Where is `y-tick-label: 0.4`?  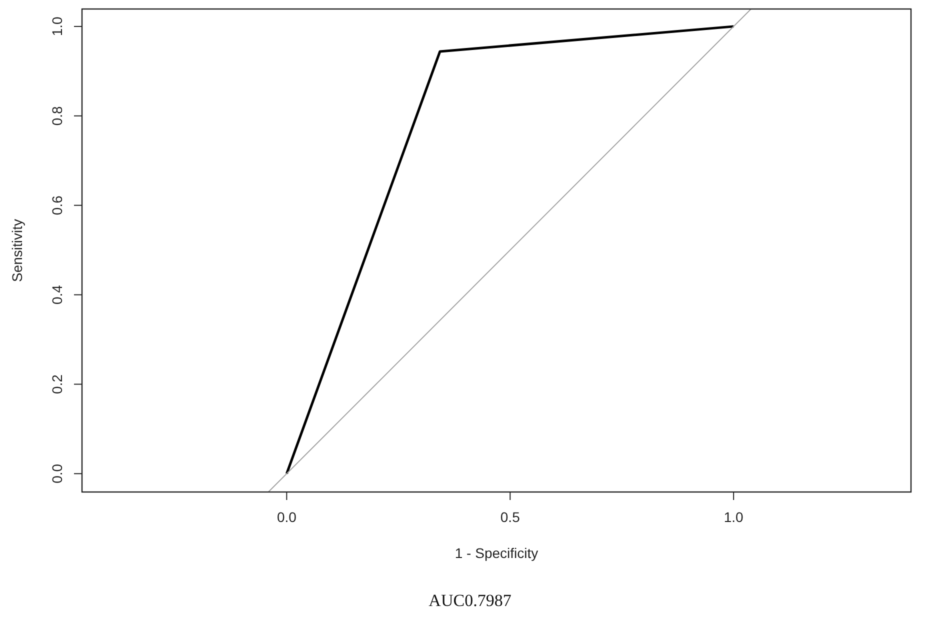
y-tick-label: 0.4 is located at coordinates (57, 294).